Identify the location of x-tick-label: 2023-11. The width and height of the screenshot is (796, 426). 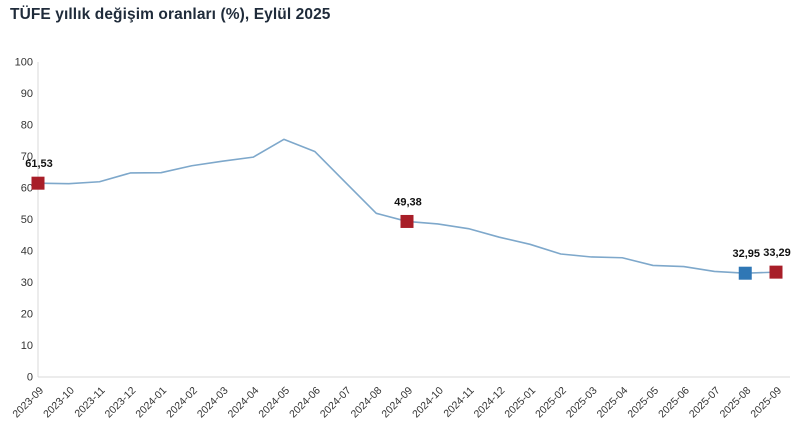
(89, 402).